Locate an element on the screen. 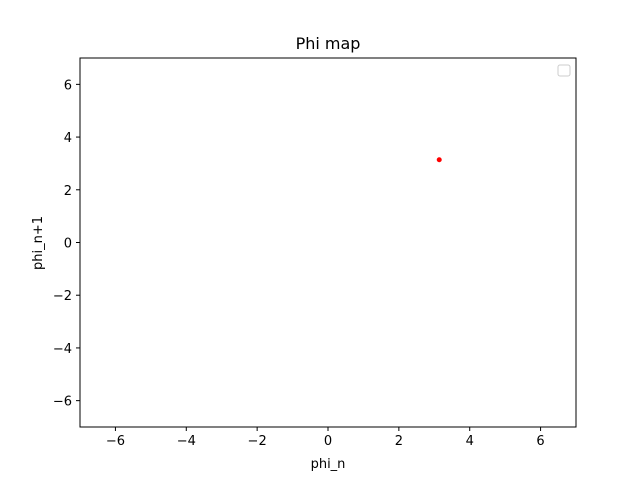  x-tick-label-1: −4 is located at coordinates (186, 441).